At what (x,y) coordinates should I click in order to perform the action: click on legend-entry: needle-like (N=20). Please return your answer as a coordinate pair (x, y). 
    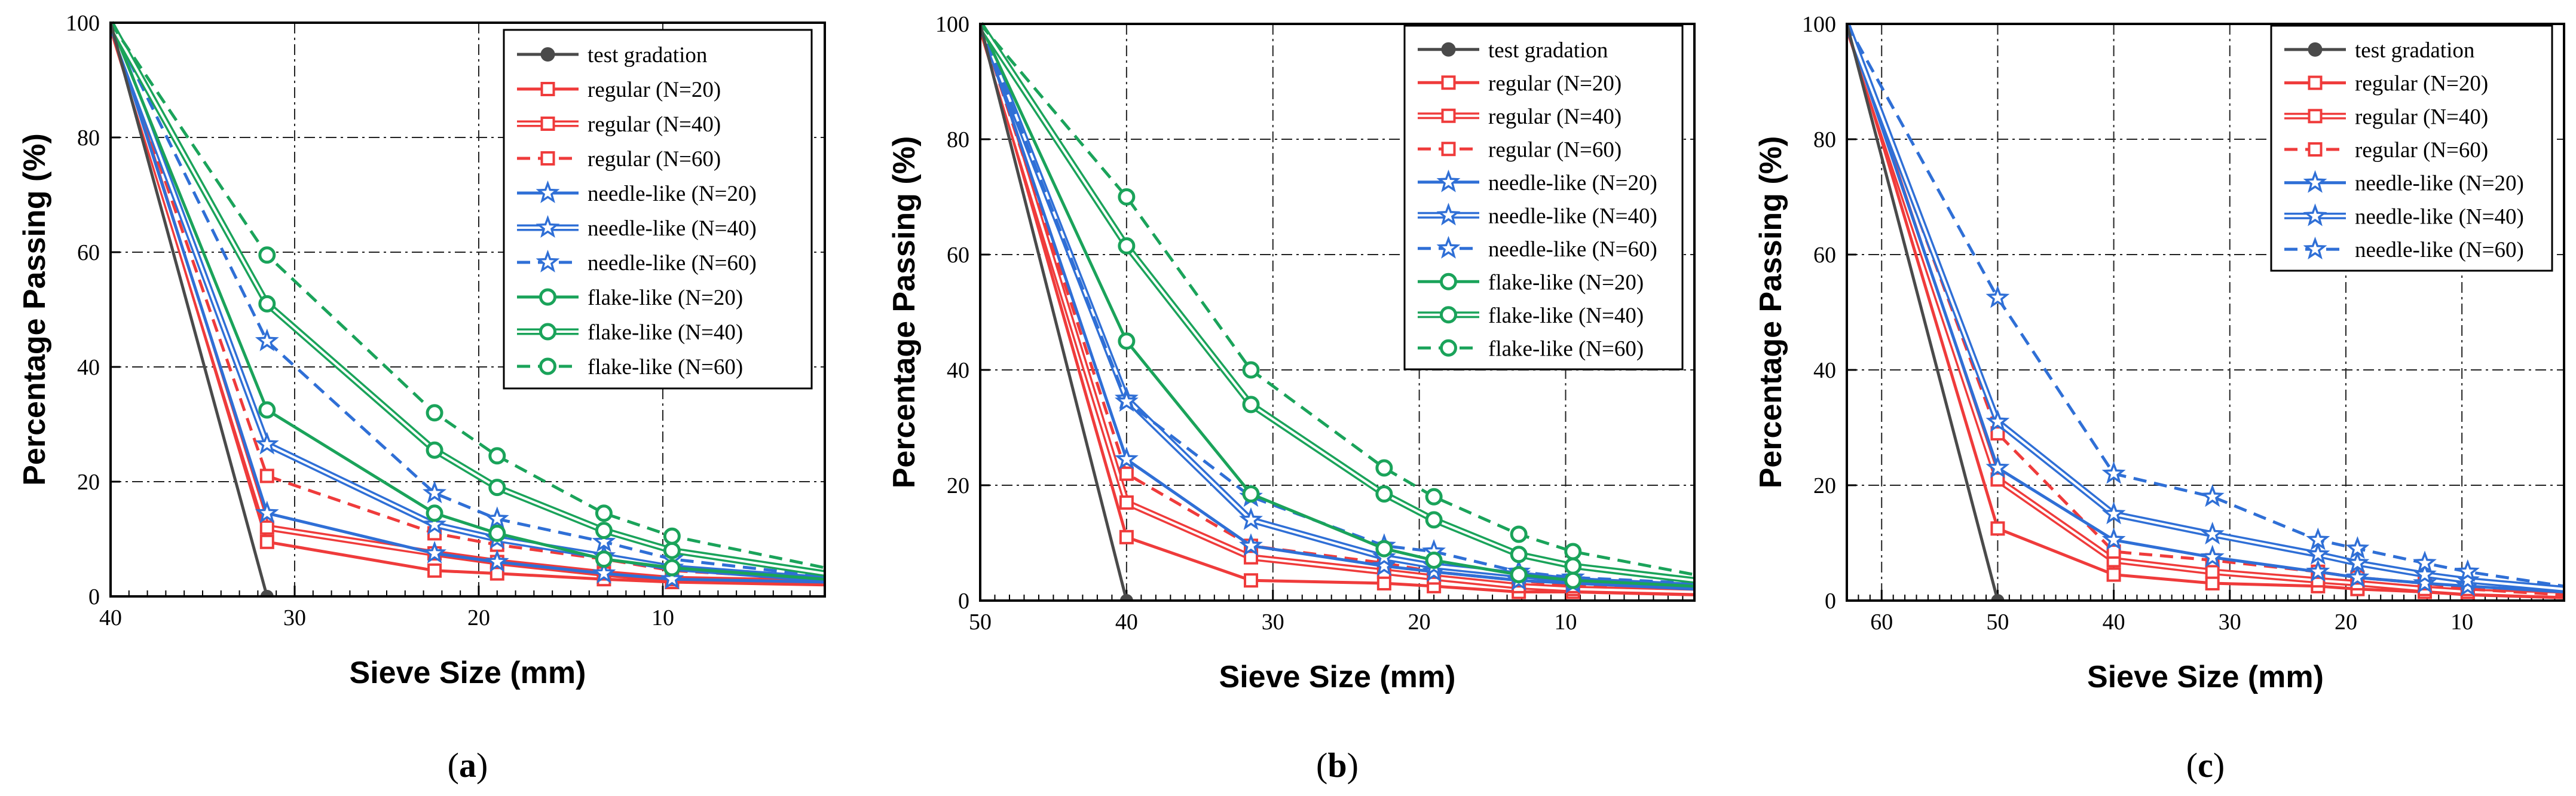
    Looking at the image, I should click on (1537, 182).